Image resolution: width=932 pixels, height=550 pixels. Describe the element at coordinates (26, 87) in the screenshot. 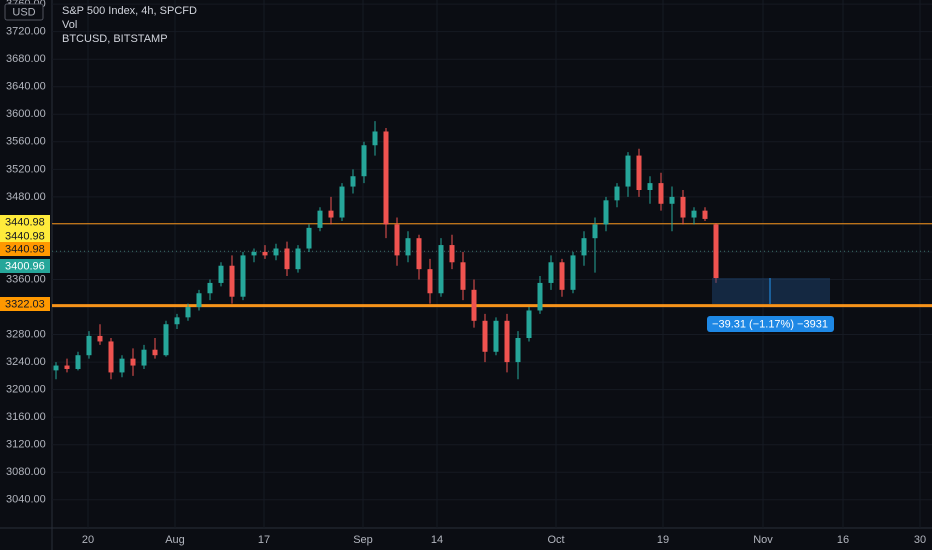

I see `y-tick-label: 3640.00` at that location.